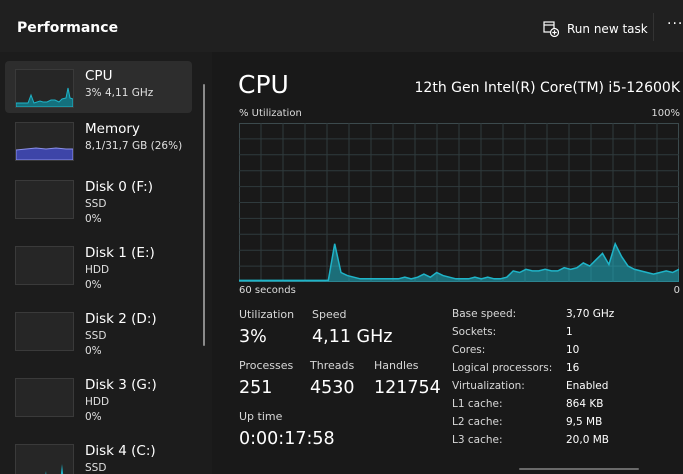 This screenshot has height=474, width=683. I want to click on uptime-value: 0:00:17:58, so click(287, 439).